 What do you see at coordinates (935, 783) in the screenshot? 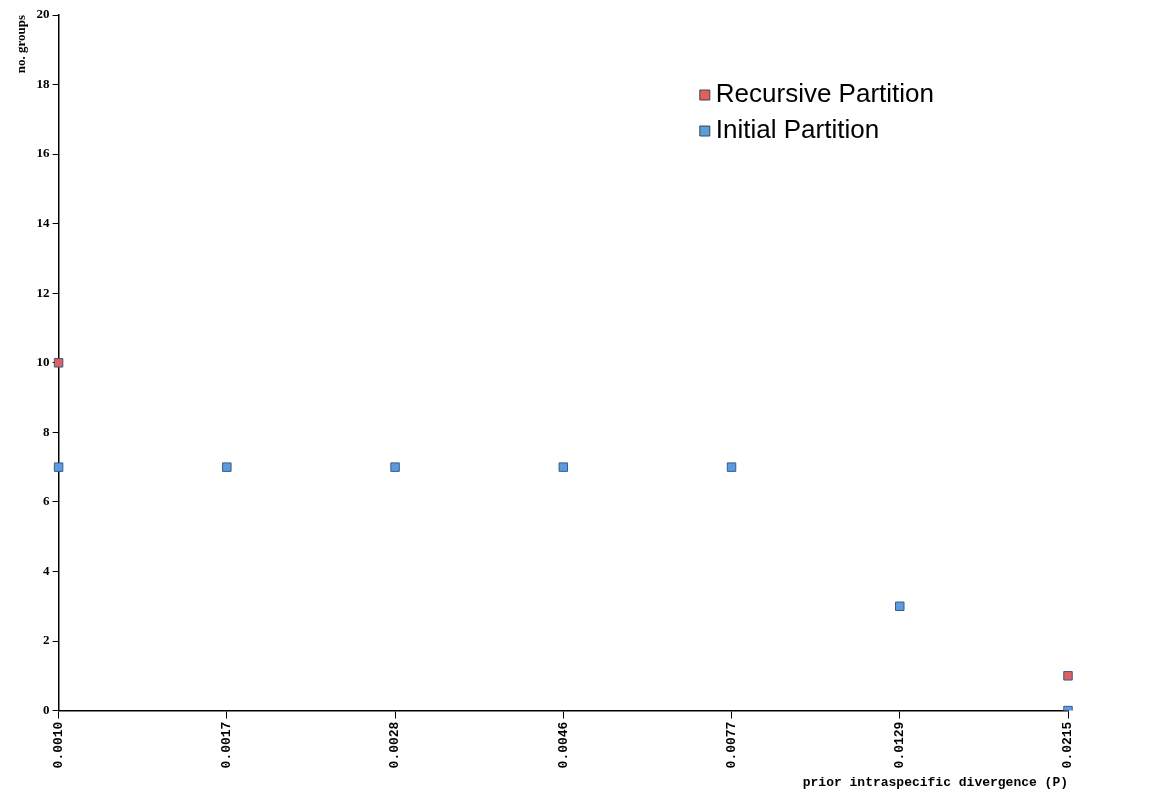
I see `x-axis-title: prior intraspecific divergence (P)` at bounding box center [935, 783].